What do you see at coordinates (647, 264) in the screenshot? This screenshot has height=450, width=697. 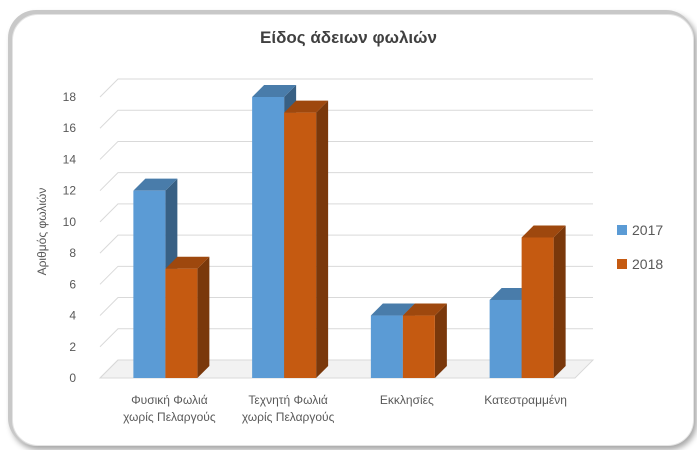 I see `legend-label: 2018` at bounding box center [647, 264].